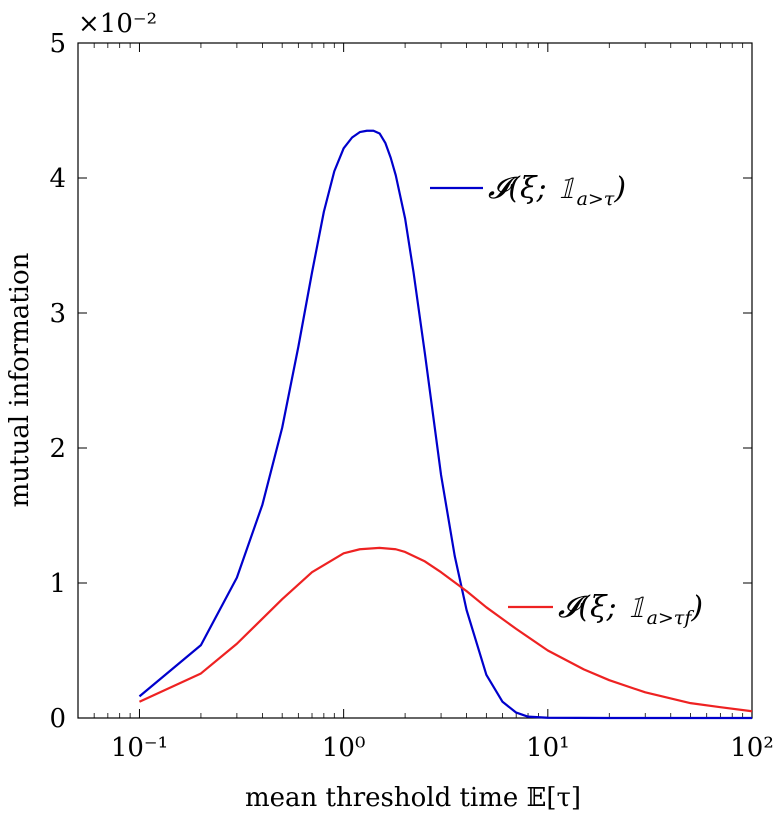 The image size is (775, 819). Describe the element at coordinates (548, 748) in the screenshot. I see `x-tick-label: 10¹` at that location.